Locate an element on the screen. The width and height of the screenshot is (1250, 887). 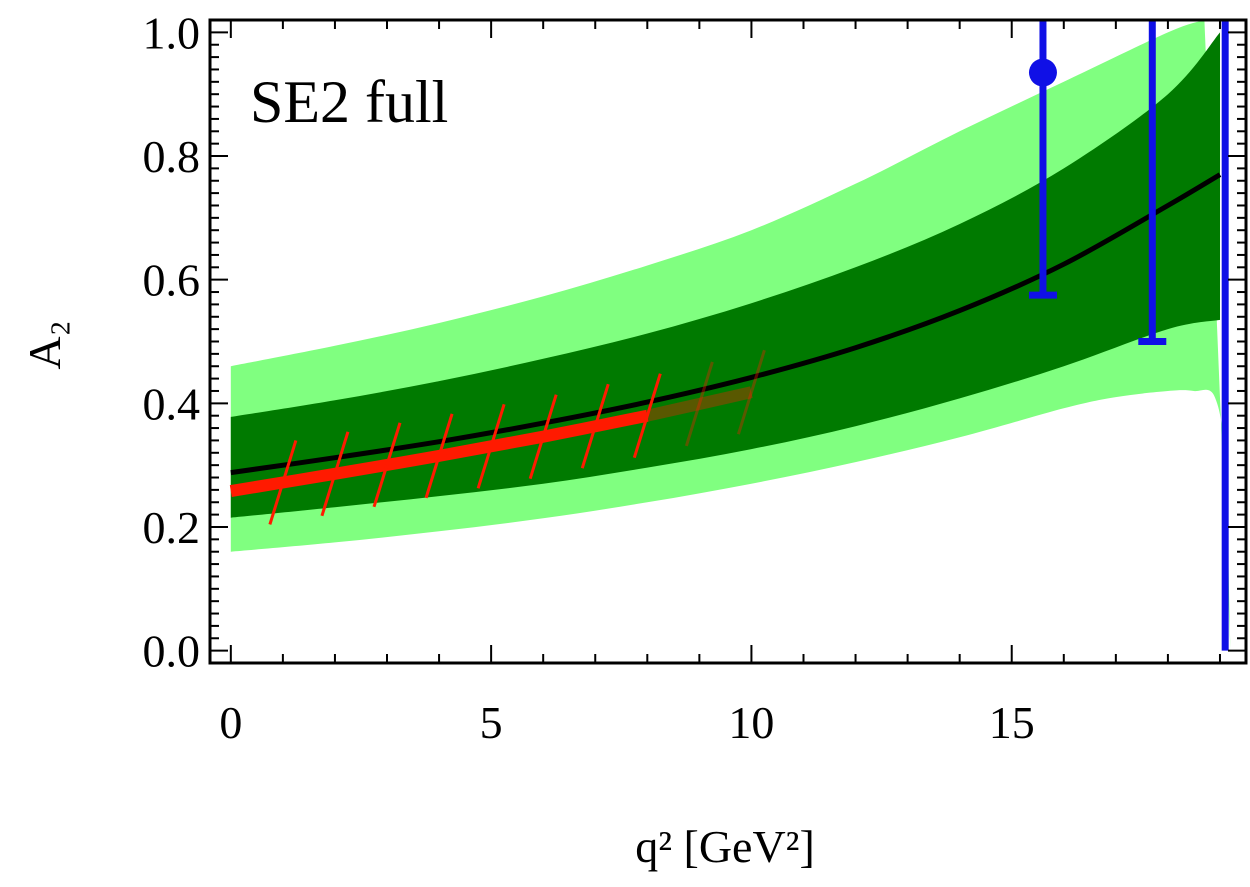
lcsr-line-extrapolated is located at coordinates (699, 404).